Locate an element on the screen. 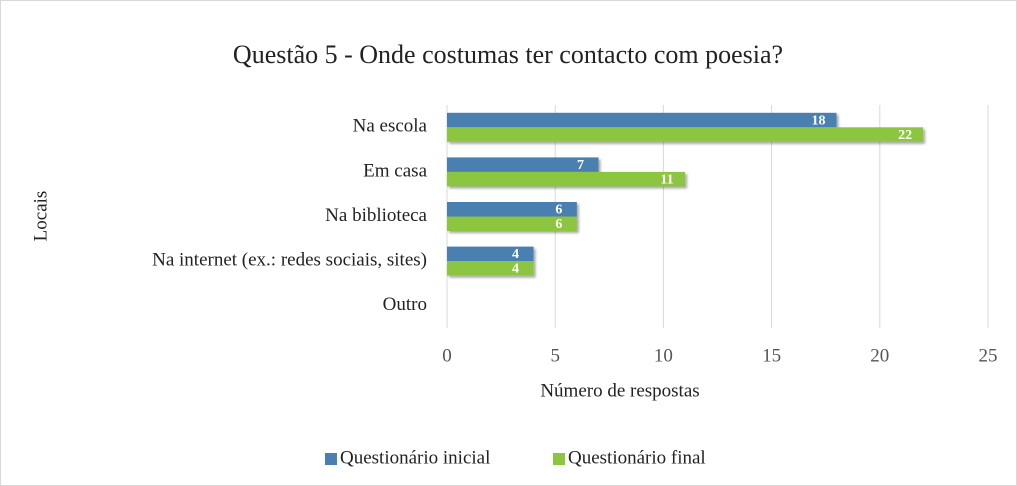 The image size is (1017, 486). x-axis-title: Número de respostas is located at coordinates (619, 390).